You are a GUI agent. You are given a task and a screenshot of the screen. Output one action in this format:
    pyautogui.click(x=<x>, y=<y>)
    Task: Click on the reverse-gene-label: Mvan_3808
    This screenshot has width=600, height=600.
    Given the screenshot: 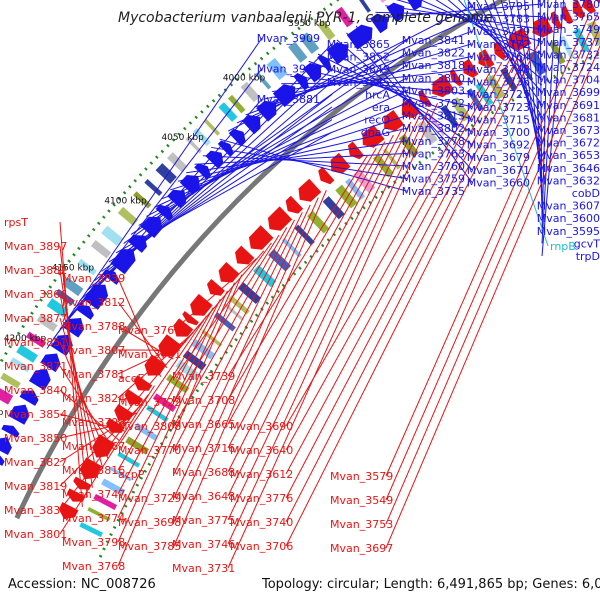 What is the action you would take?
    pyautogui.click(x=149, y=426)
    